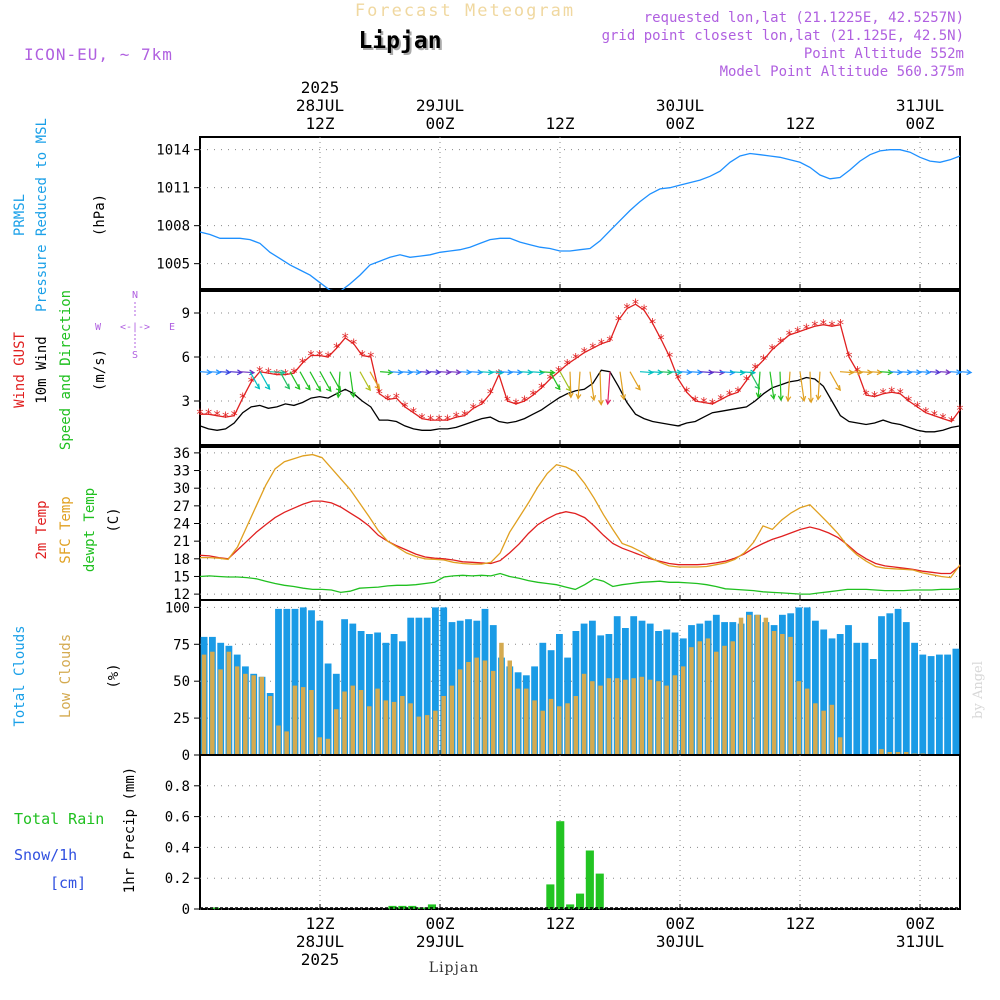  I want to click on pressure-label-1: PRMSL, so click(20, 215).